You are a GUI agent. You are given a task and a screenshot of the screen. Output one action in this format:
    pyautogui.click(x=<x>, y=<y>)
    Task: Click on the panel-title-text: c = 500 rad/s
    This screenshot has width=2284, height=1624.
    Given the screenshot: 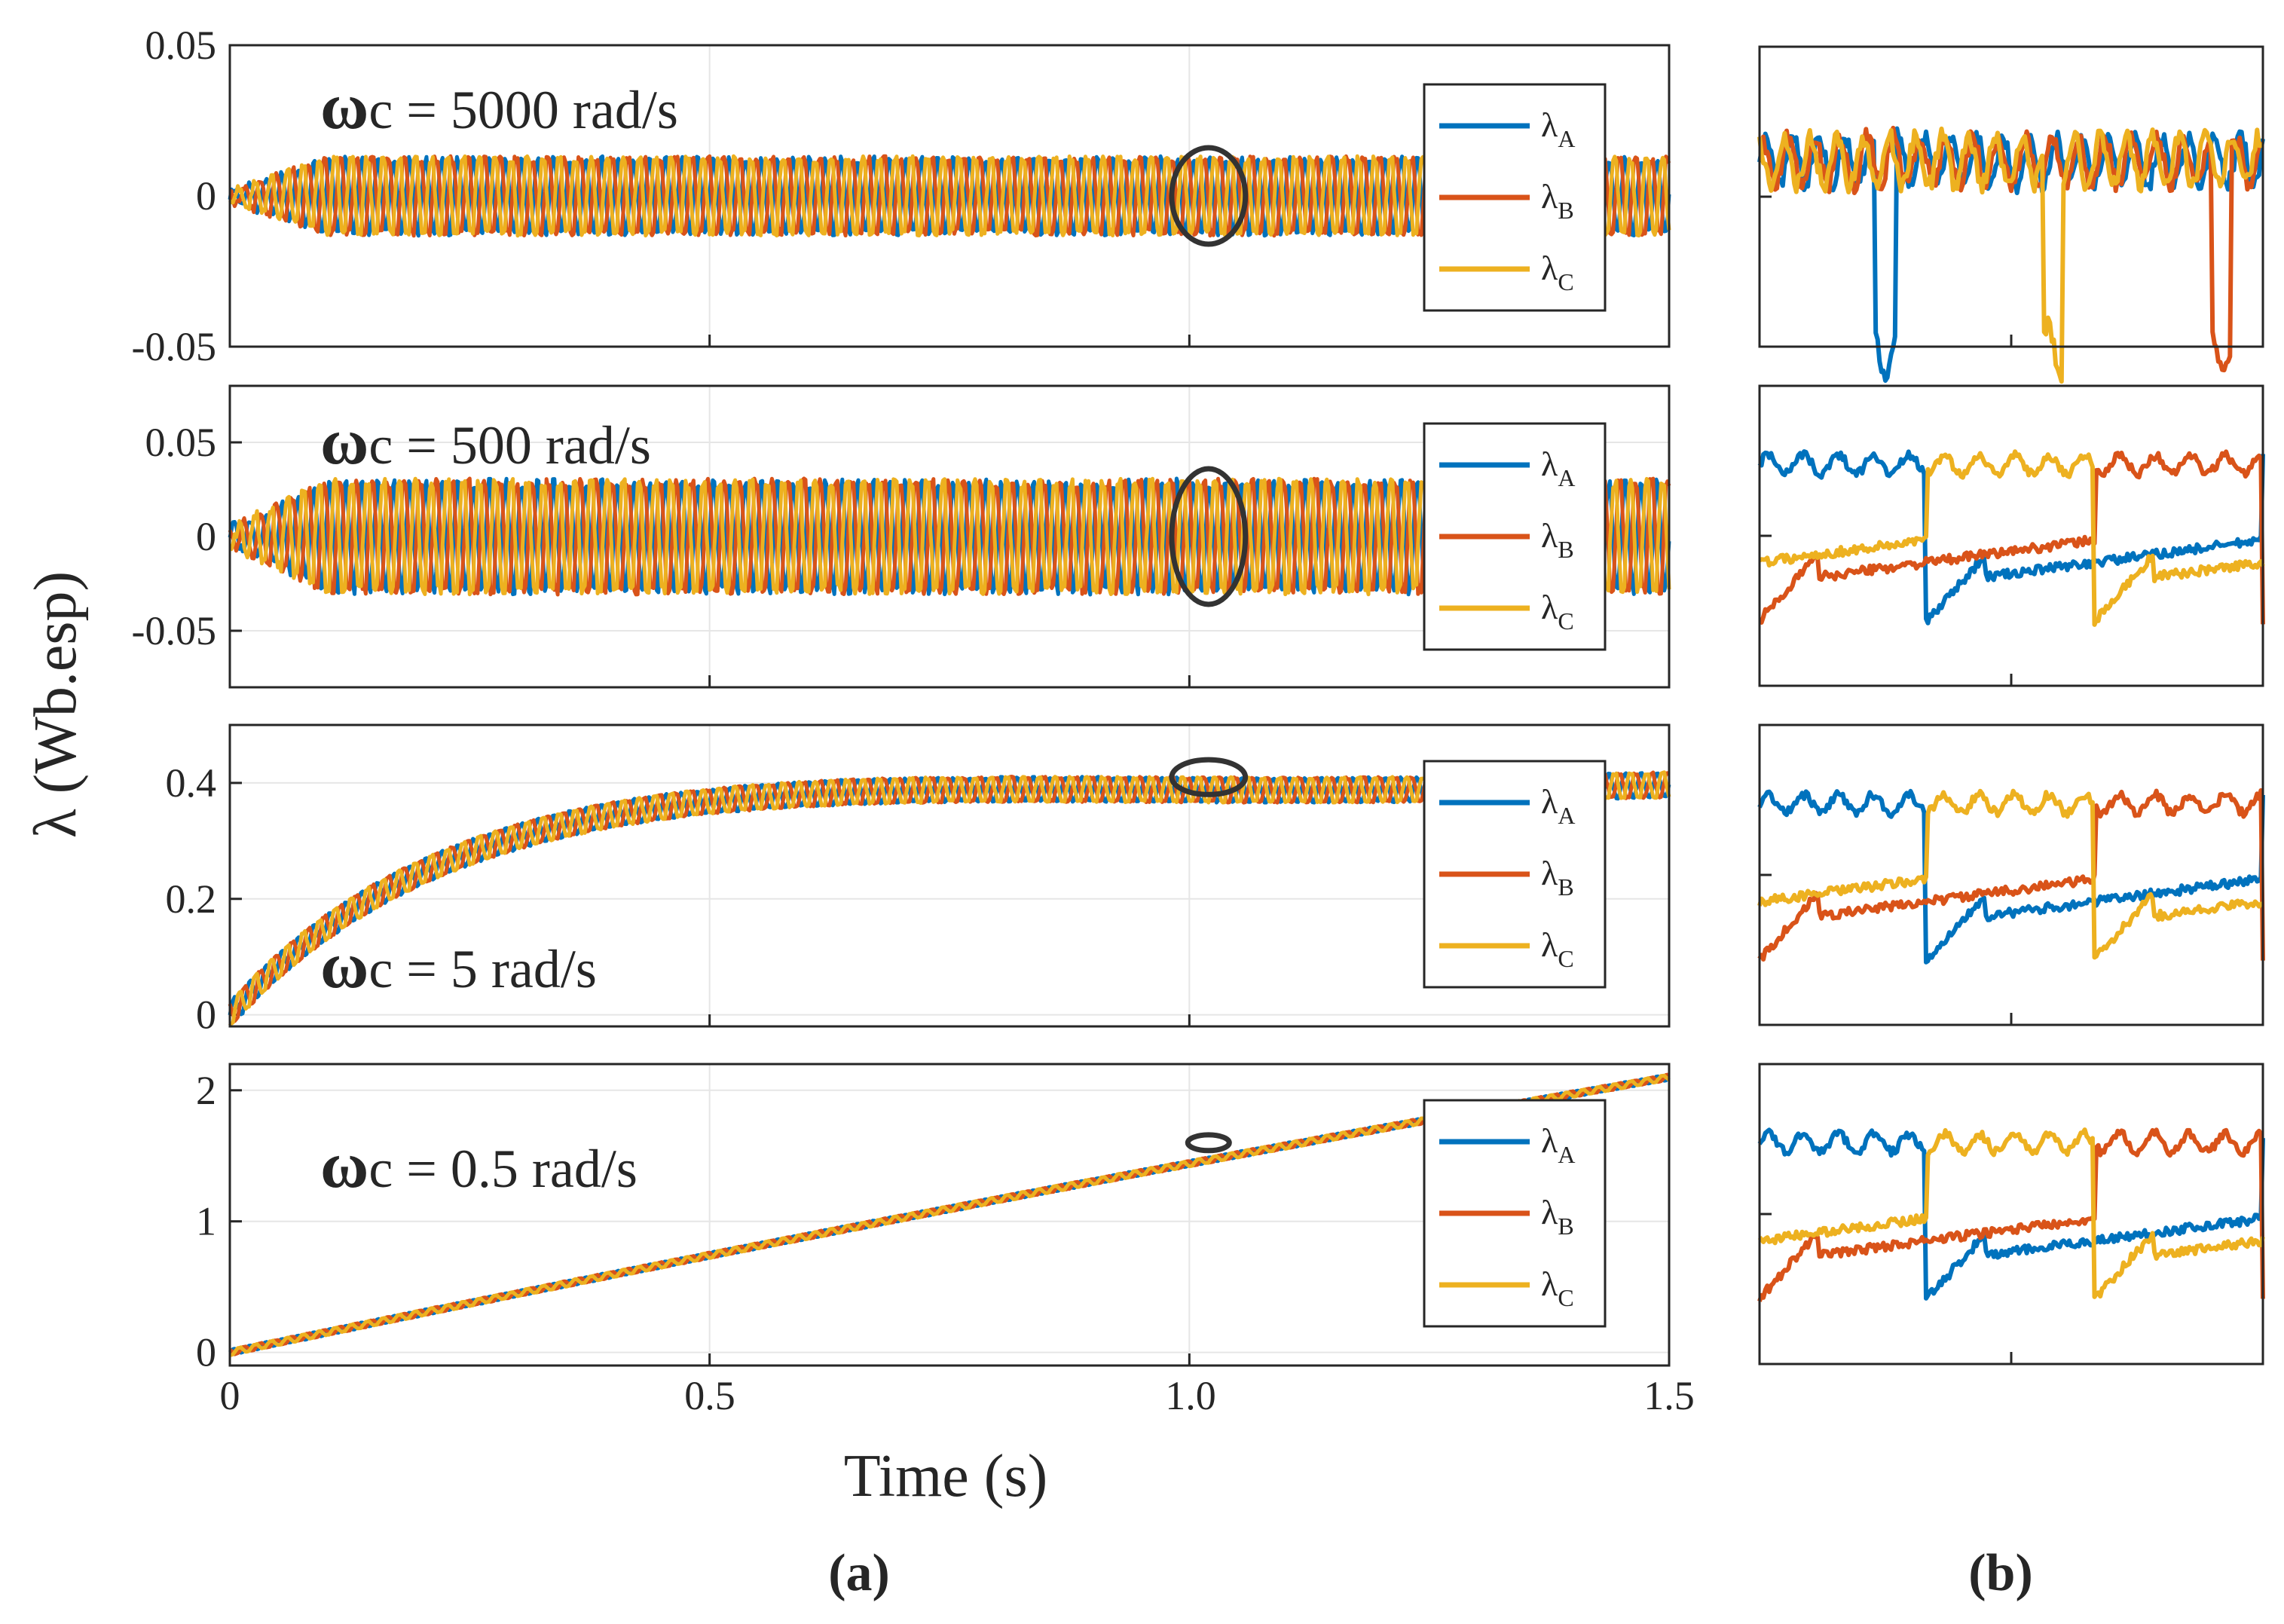 What is the action you would take?
    pyautogui.click(x=509, y=446)
    